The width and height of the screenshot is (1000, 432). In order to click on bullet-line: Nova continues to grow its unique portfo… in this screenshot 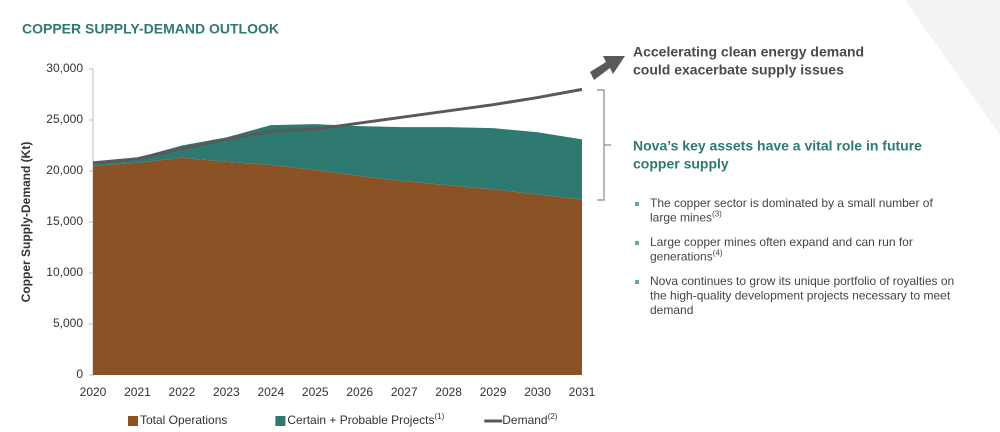, I will do `click(802, 281)`.